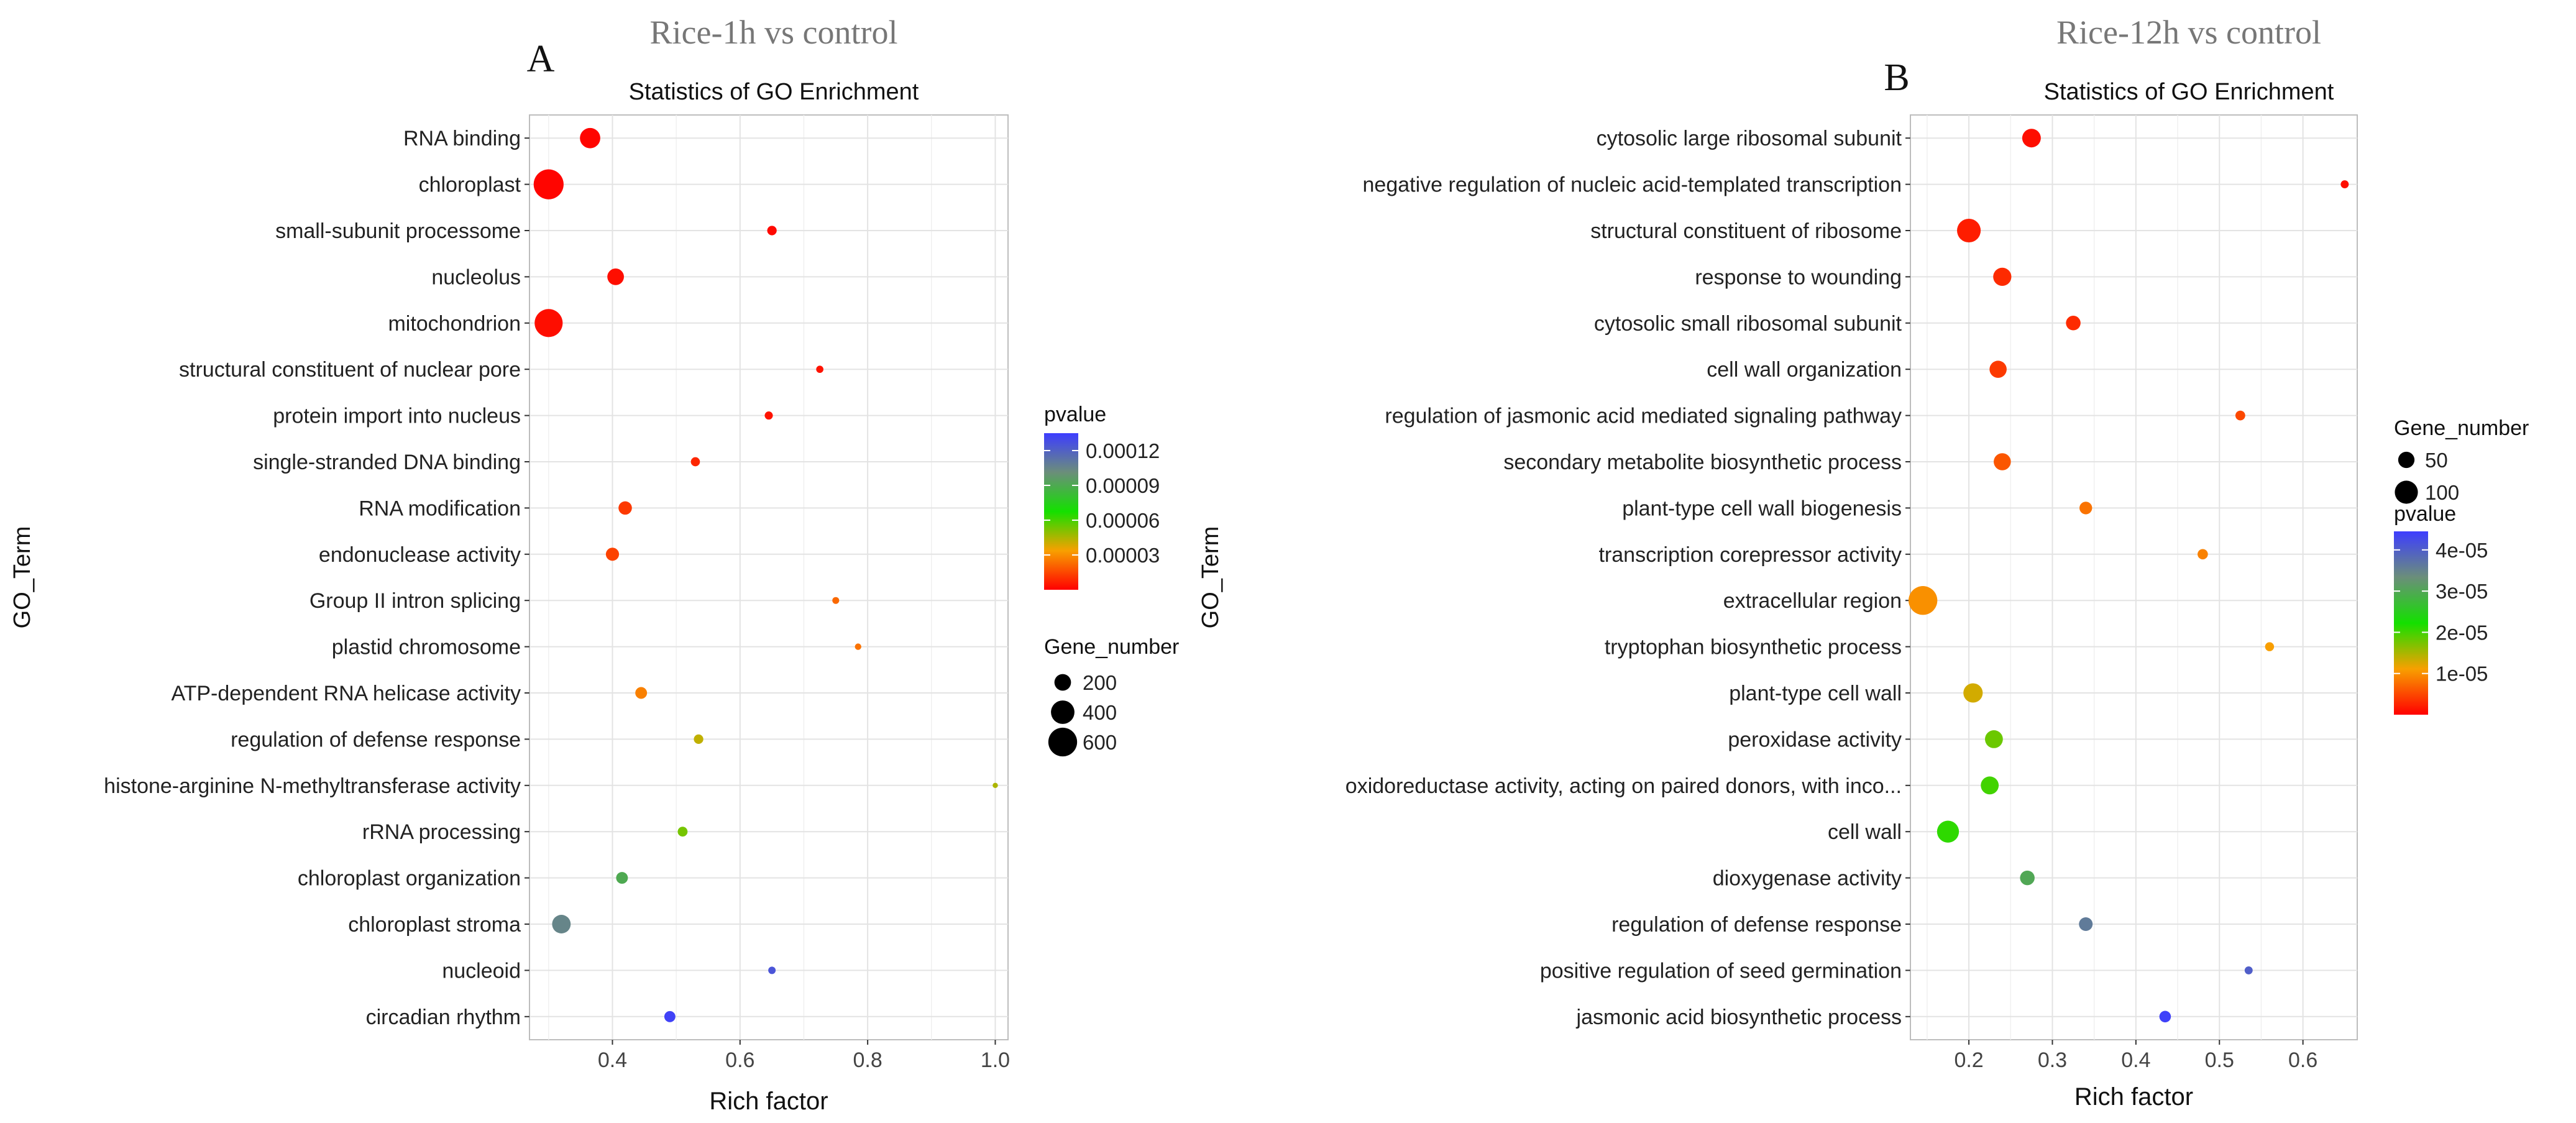  Describe the element at coordinates (1739, 1017) in the screenshot. I see `y-tick-label: jasmonic acid biosynthetic process` at that location.